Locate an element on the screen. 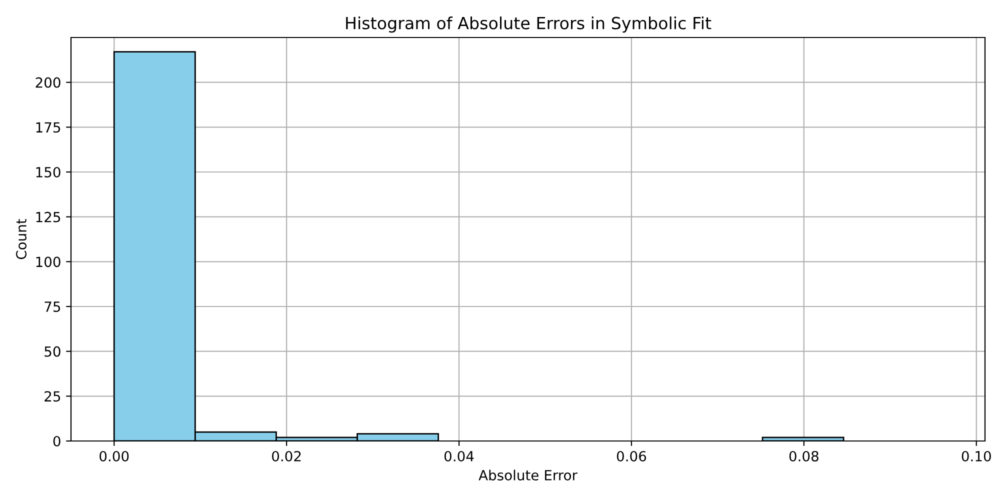 This screenshot has width=1000, height=500. y-tick-label: 75 is located at coordinates (52, 307).